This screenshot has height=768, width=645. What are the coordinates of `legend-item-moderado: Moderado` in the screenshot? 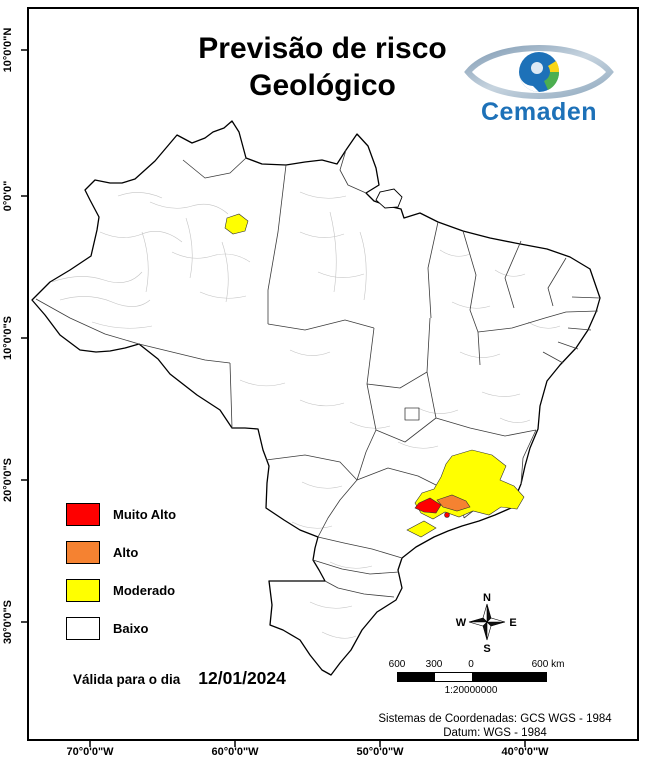 It's located at (121, 590).